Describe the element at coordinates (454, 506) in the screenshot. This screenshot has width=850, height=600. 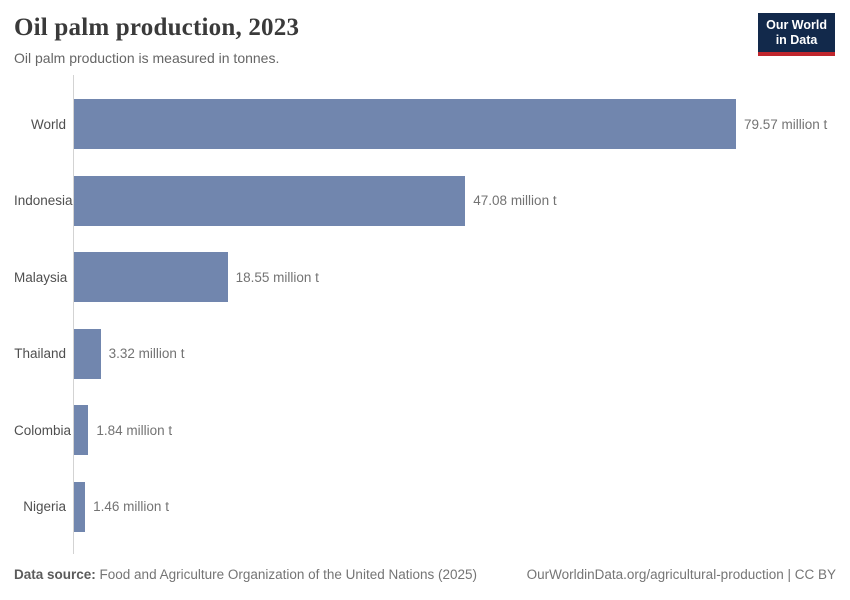
I see `bar-area: 1.46 million t` at that location.